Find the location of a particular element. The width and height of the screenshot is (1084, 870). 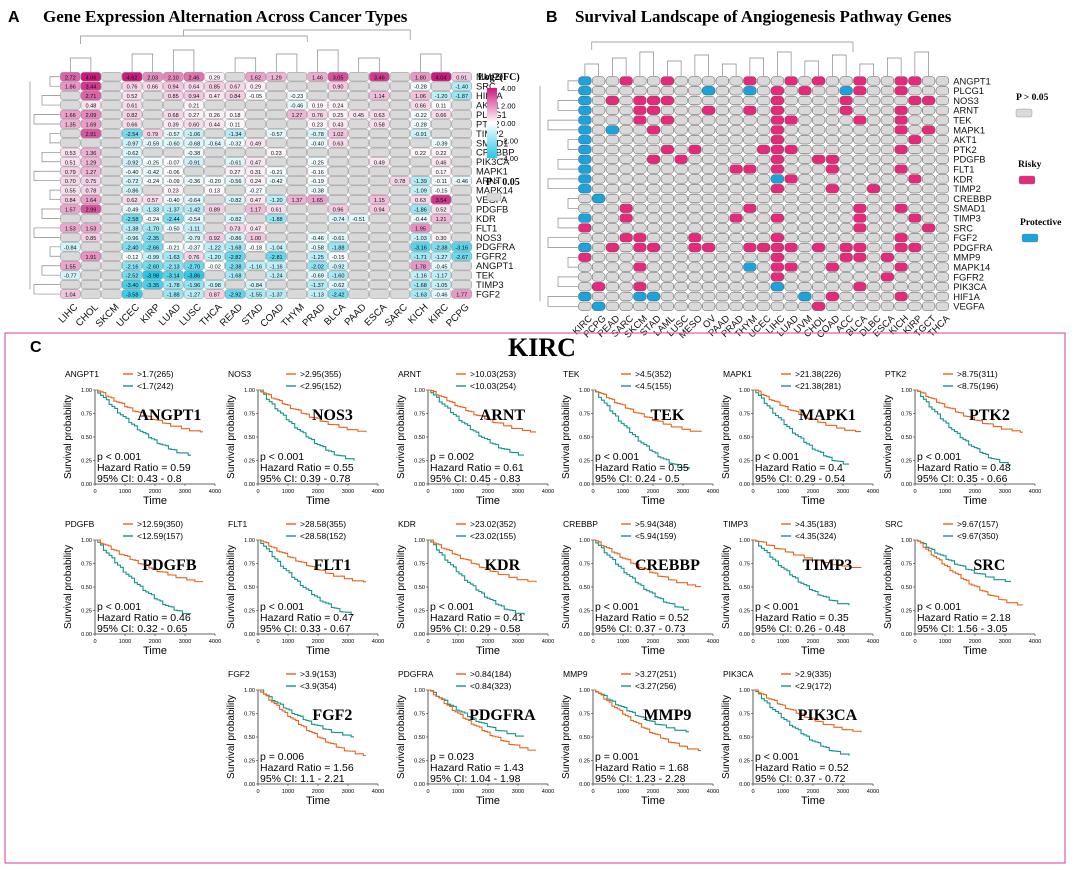

legend-na-label: P > 0.05 is located at coordinates (503, 182).